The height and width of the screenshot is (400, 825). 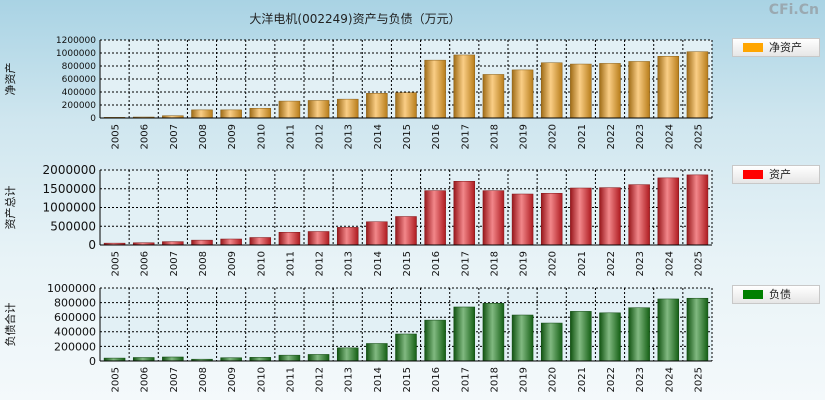 What do you see at coordinates (69, 189) in the screenshot?
I see `y-tick-label: 1500000` at bounding box center [69, 189].